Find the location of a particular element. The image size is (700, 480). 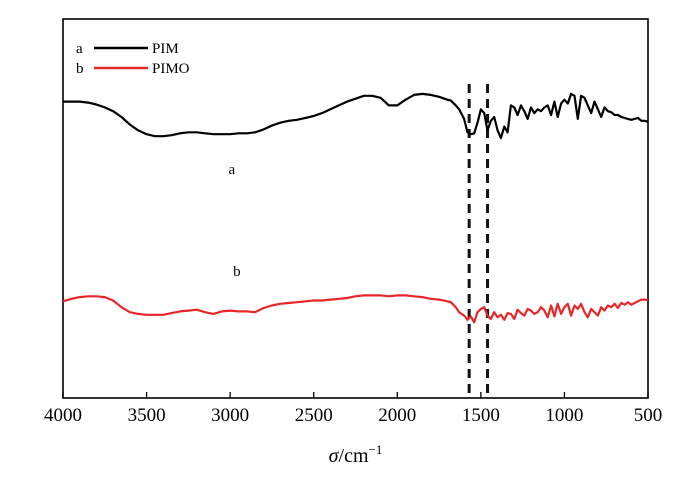

legend-label: PIM is located at coordinates (165, 49).